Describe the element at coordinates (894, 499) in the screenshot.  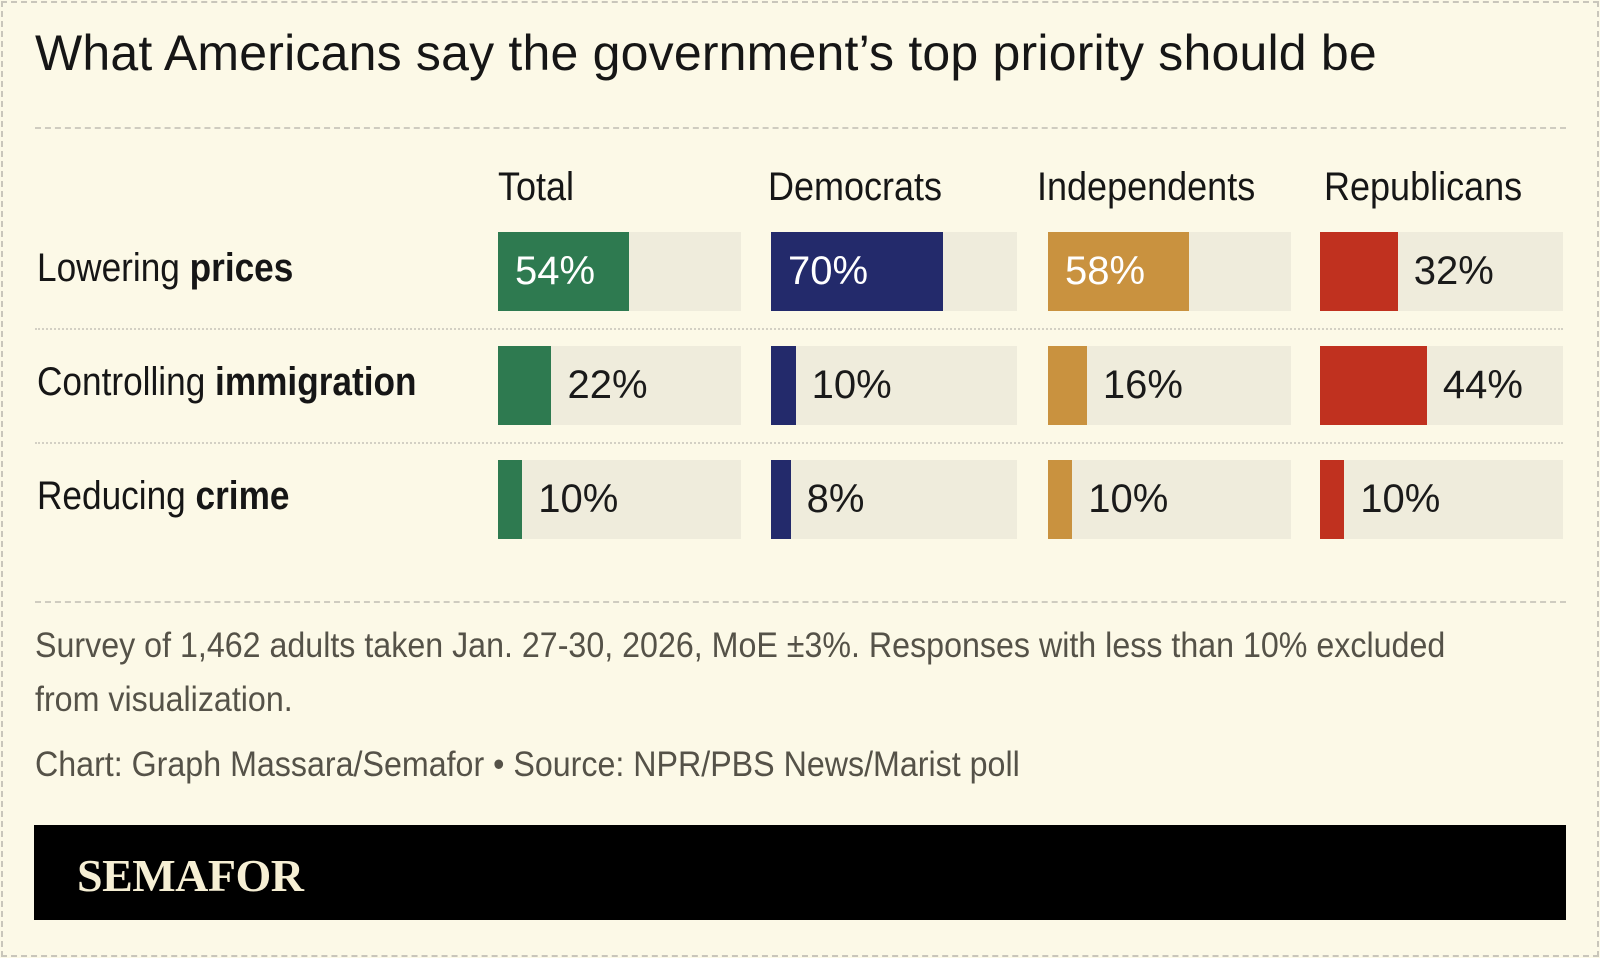
I see `bar-track: 8%` at that location.